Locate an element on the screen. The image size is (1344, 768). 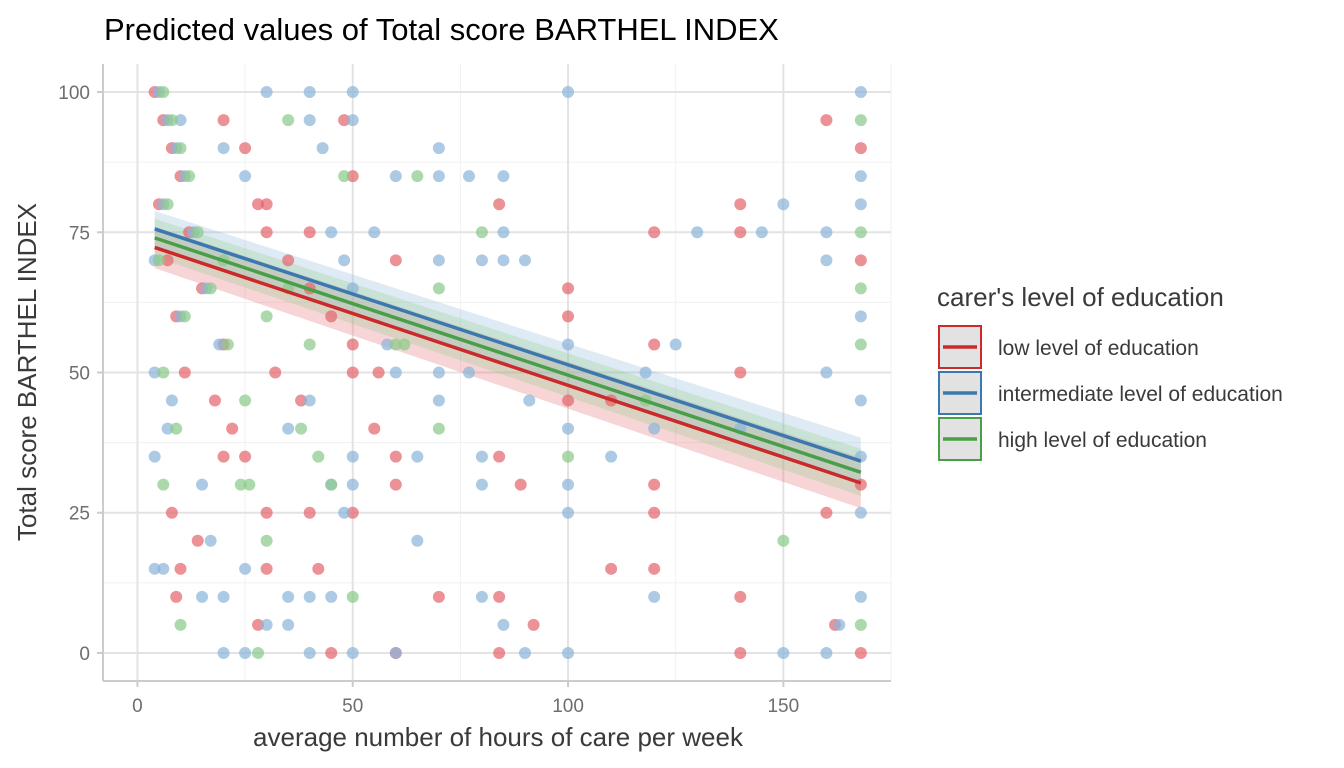
y-tick-label: 0 is located at coordinates (84, 654).